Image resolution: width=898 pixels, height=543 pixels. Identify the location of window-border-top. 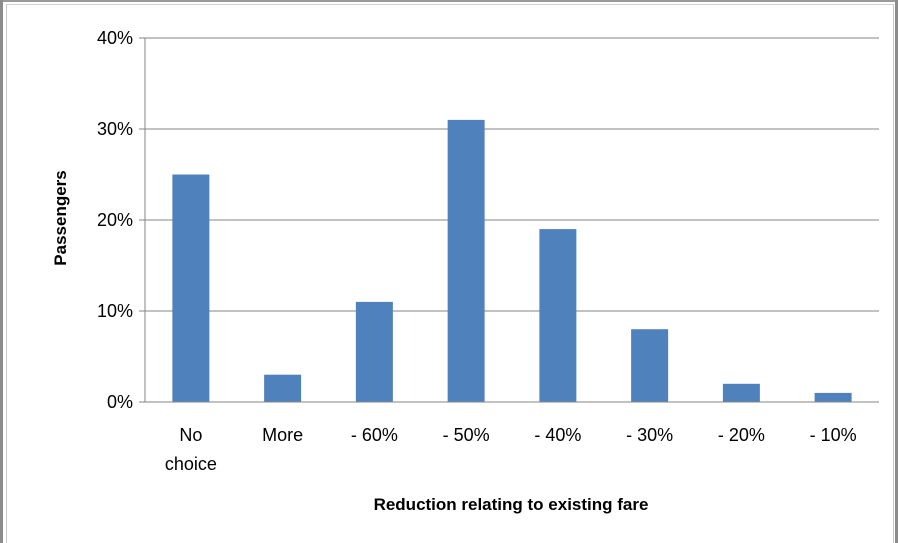
(449, 1).